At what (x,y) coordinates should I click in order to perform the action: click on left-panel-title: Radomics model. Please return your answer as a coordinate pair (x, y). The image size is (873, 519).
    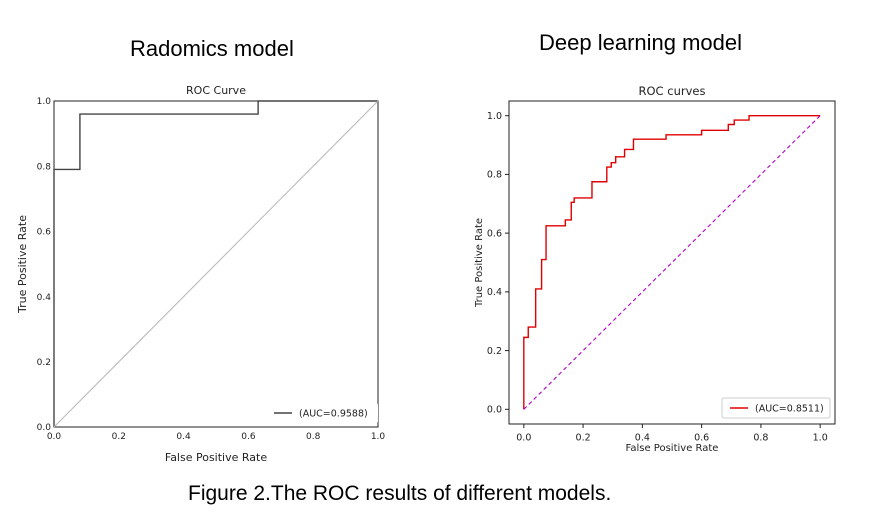
    Looking at the image, I should click on (212, 48).